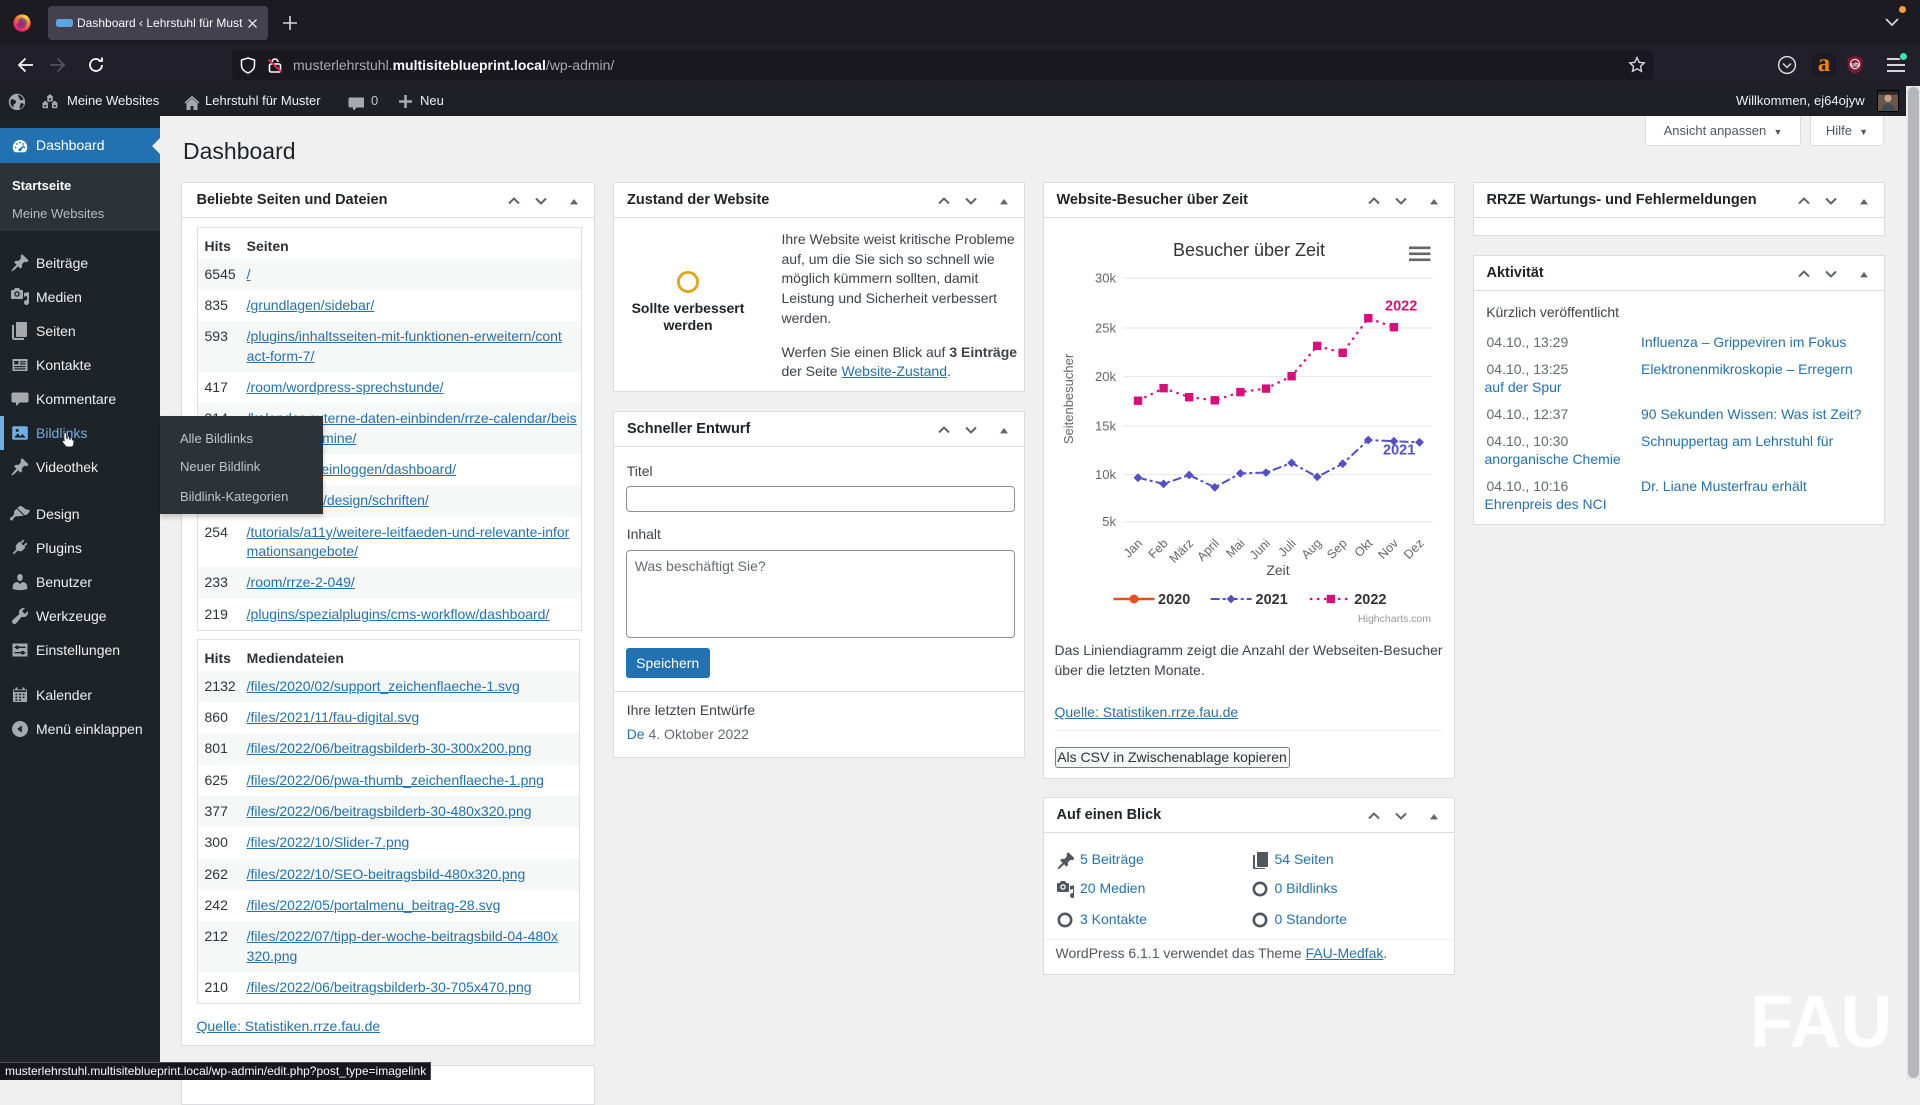  I want to click on svg-text: Zeit, so click(1277, 570).